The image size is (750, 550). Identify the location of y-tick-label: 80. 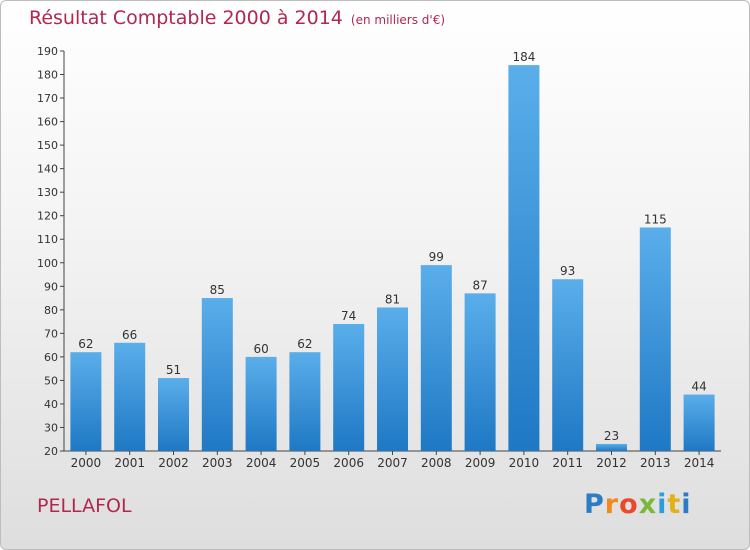
(51, 310).